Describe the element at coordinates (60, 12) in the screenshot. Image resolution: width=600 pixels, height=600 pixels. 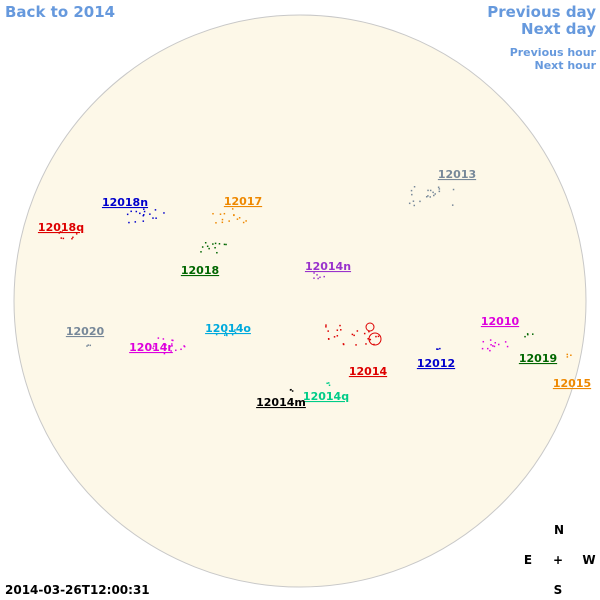
I see `back-link: Back to 2014` at that location.